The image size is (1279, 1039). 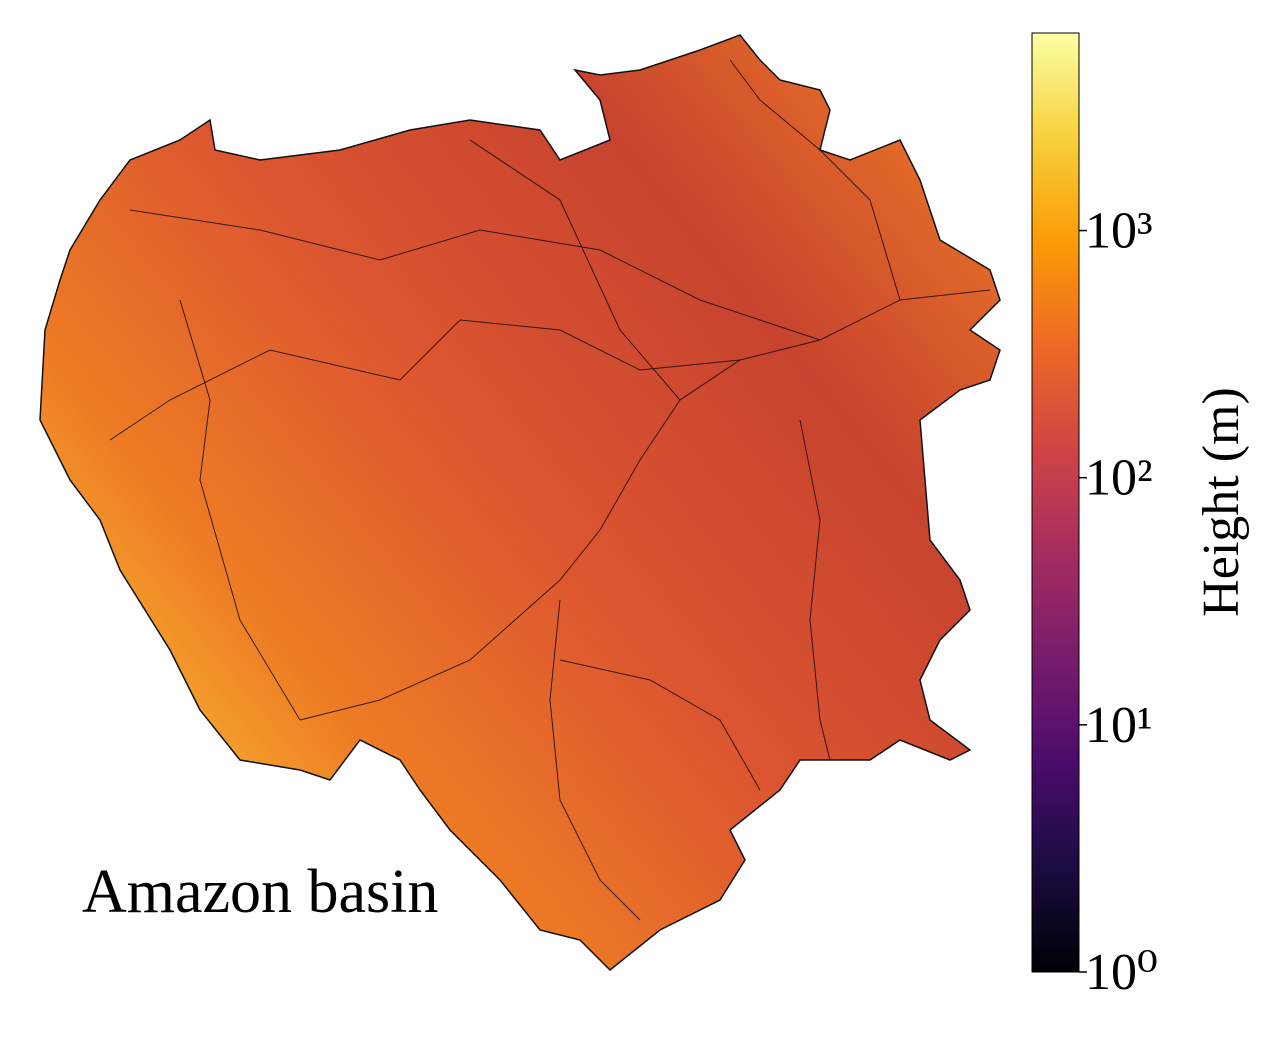 I want to click on tick-label: 10⁰, so click(x=1121, y=972).